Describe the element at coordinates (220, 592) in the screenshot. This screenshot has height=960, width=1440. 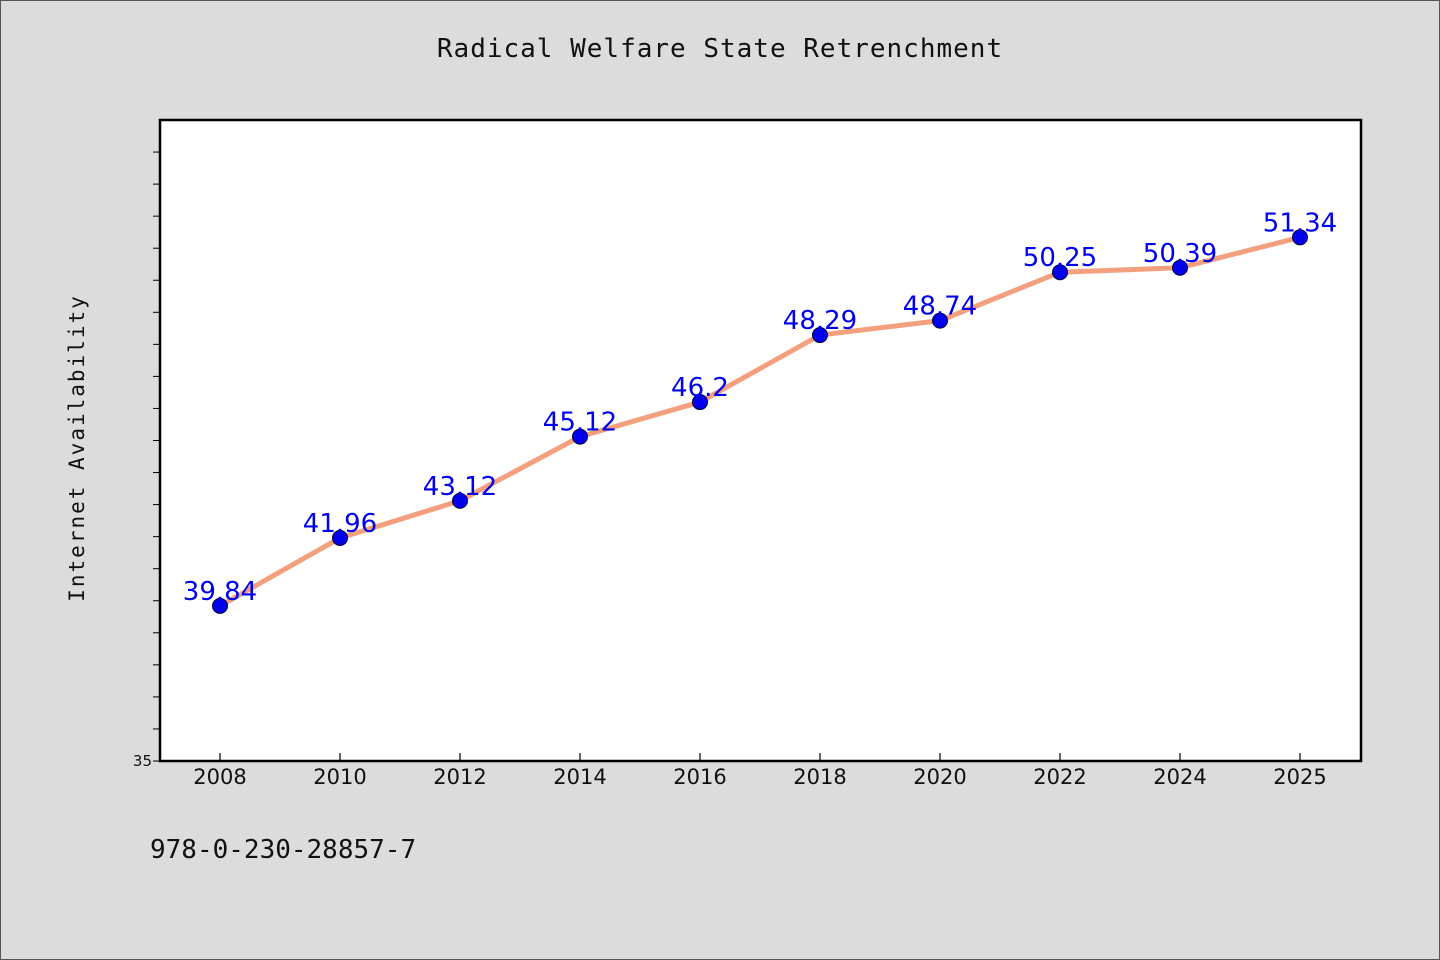
I see `data-label: 39.84` at that location.